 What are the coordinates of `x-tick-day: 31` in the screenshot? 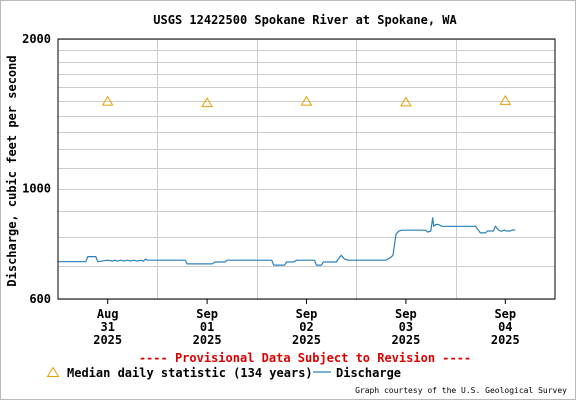 It's located at (107, 327).